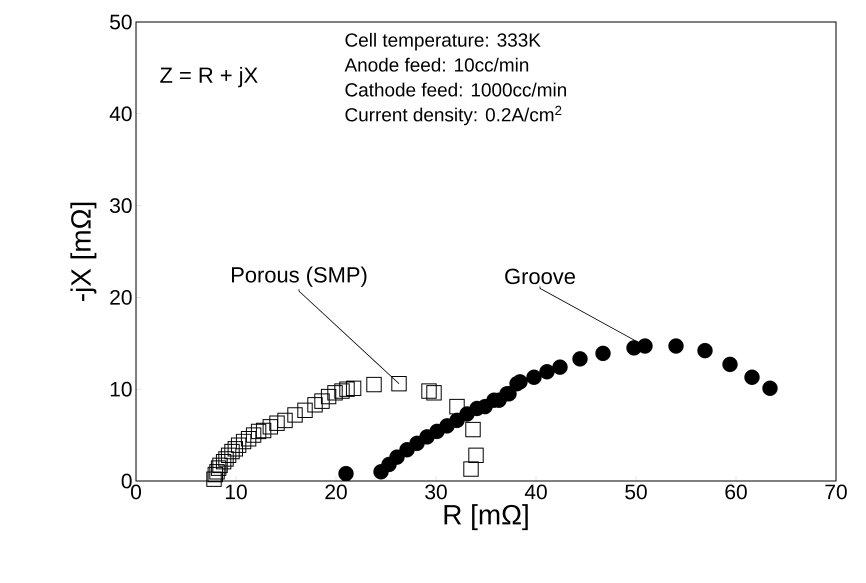  Describe the element at coordinates (209, 77) in the screenshot. I see `annotation: Z = R + jX` at that location.